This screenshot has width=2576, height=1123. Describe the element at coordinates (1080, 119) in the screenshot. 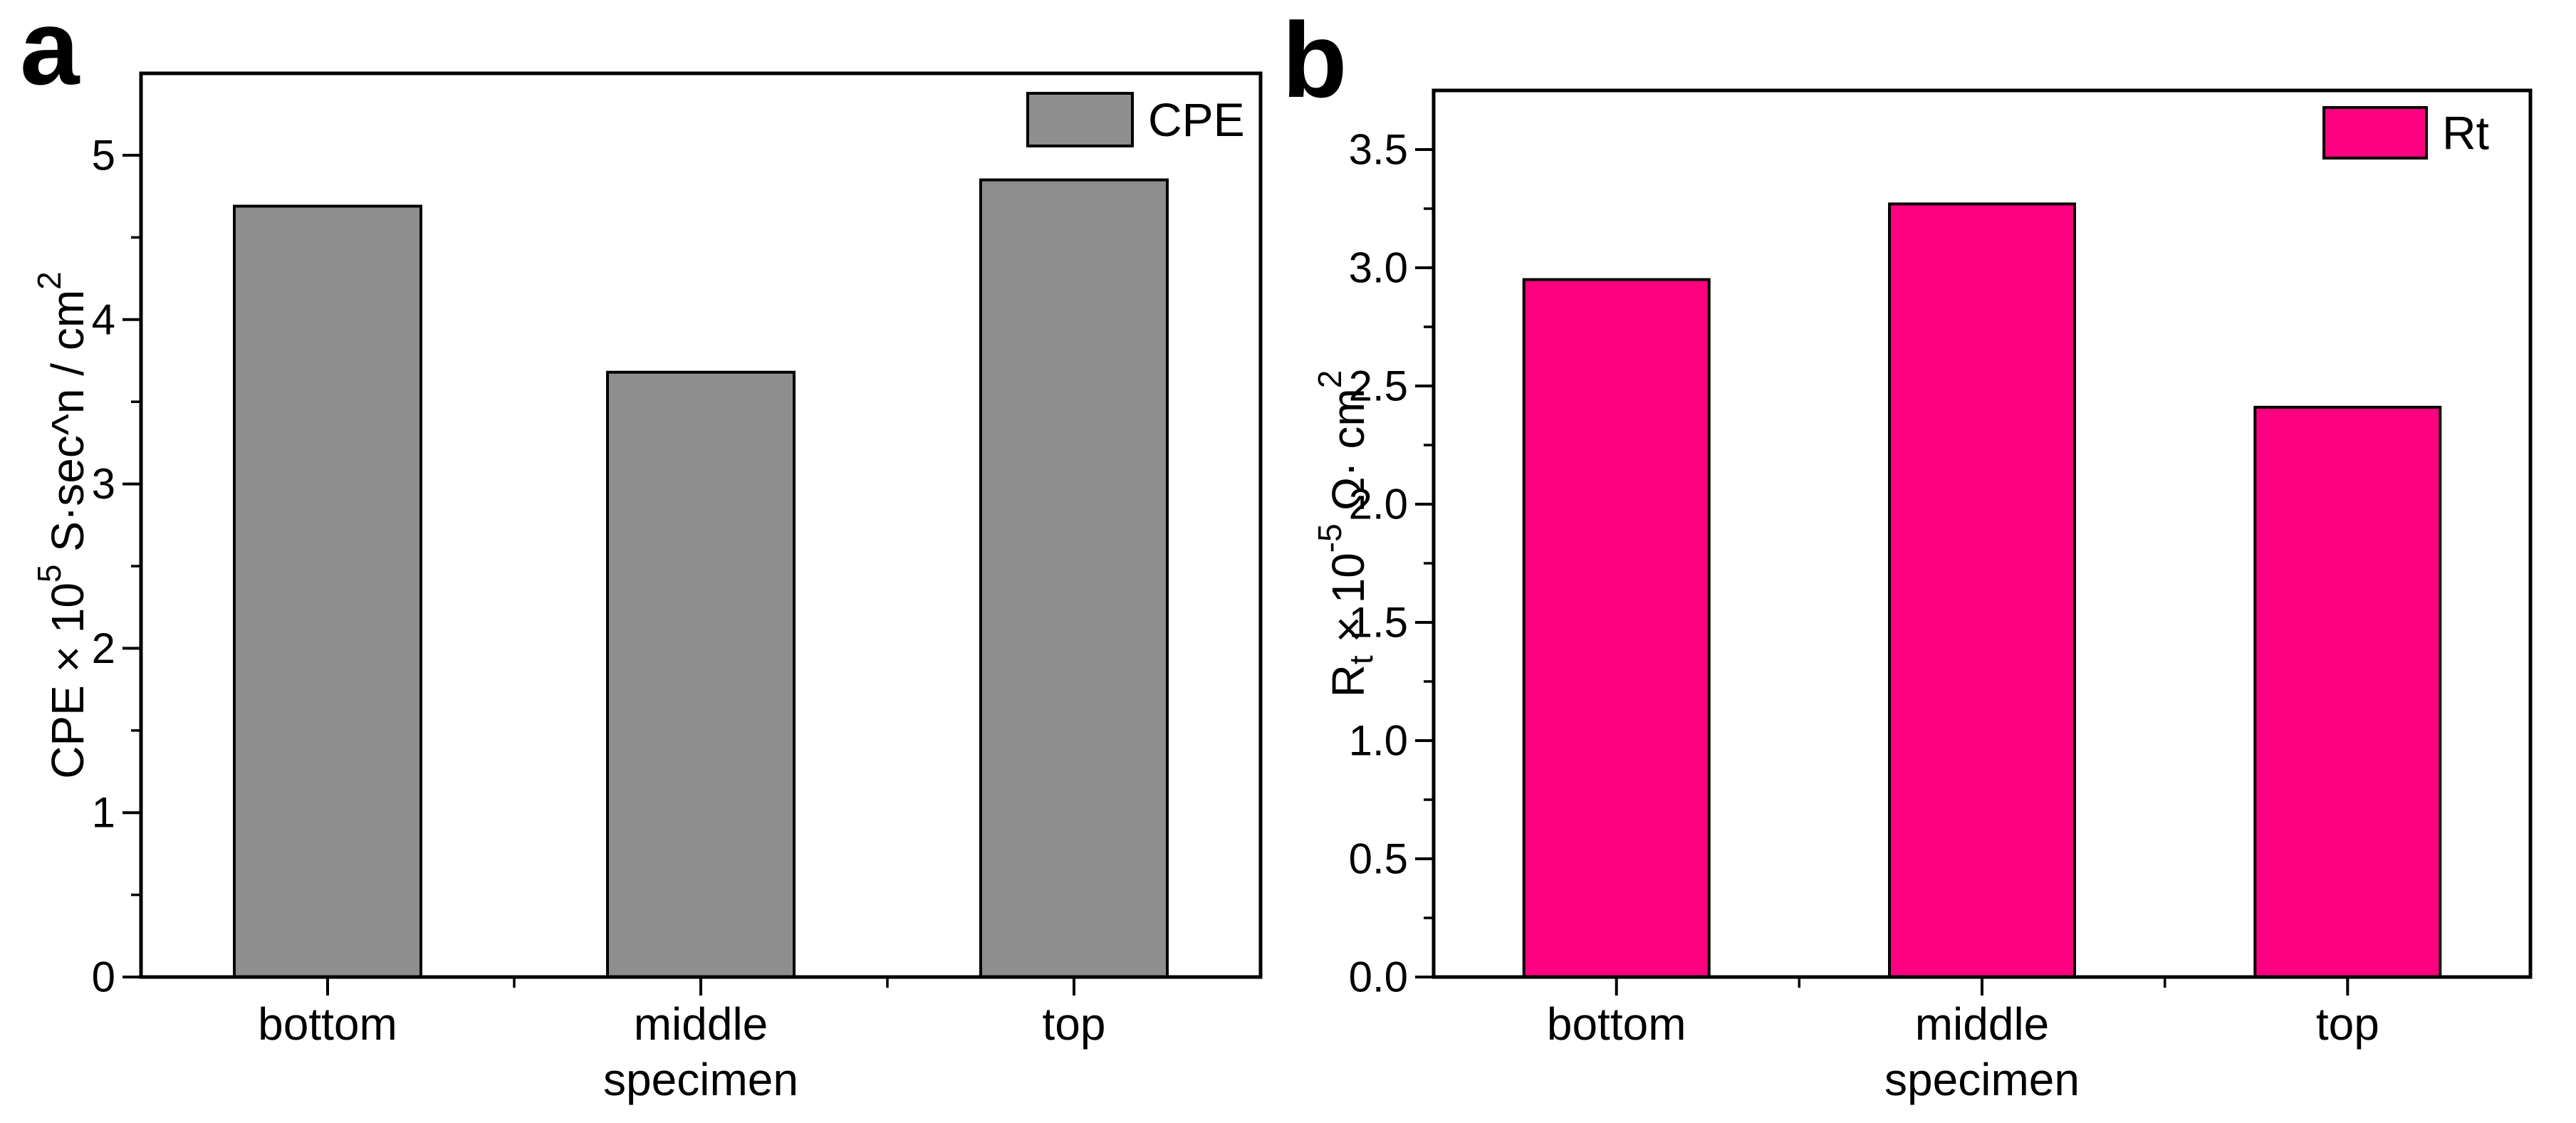

I see `legend-swatch-CPE` at that location.